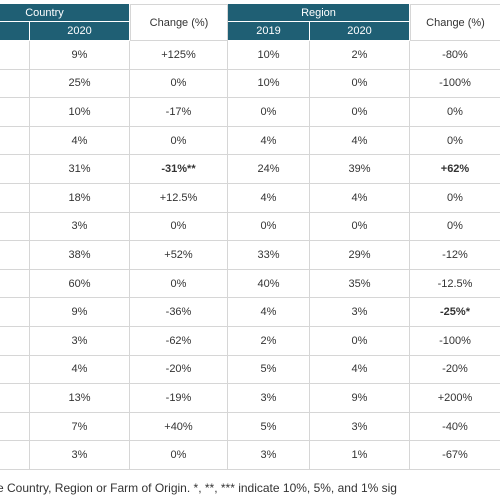 Image resolution: width=500 pixels, height=500 pixels. I want to click on table-cell: 1%, so click(360, 455).